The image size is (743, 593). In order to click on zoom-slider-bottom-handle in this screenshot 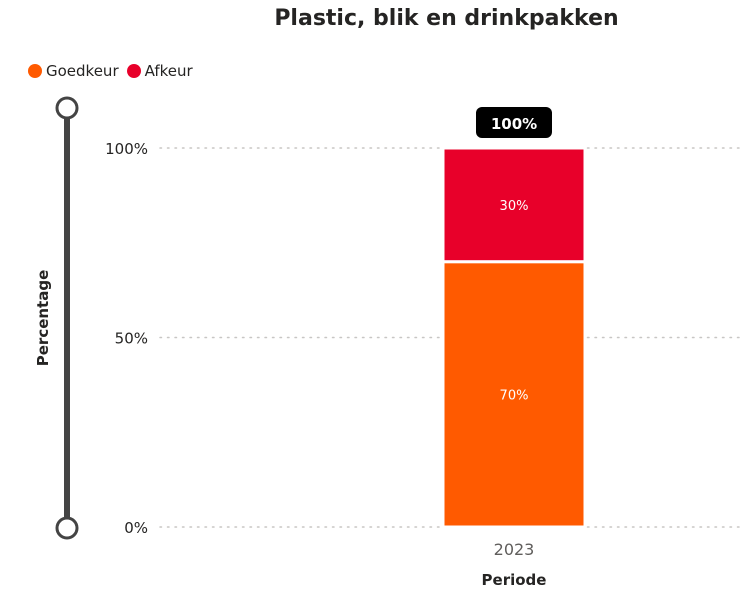, I will do `click(67, 528)`.